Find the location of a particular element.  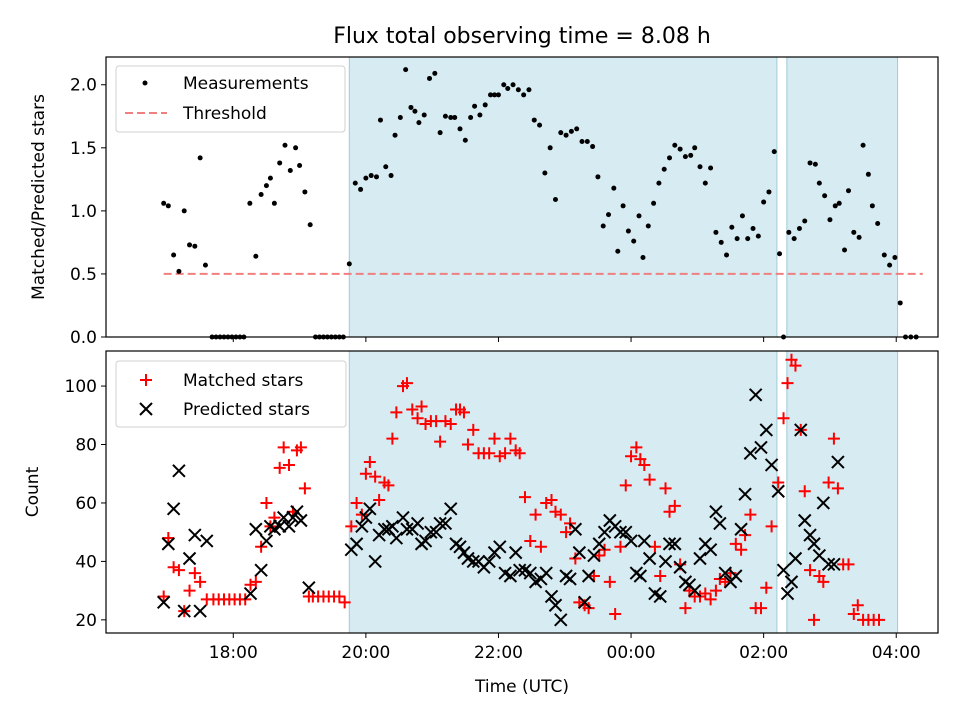

legend-measurements-marker is located at coordinates (145, 83).